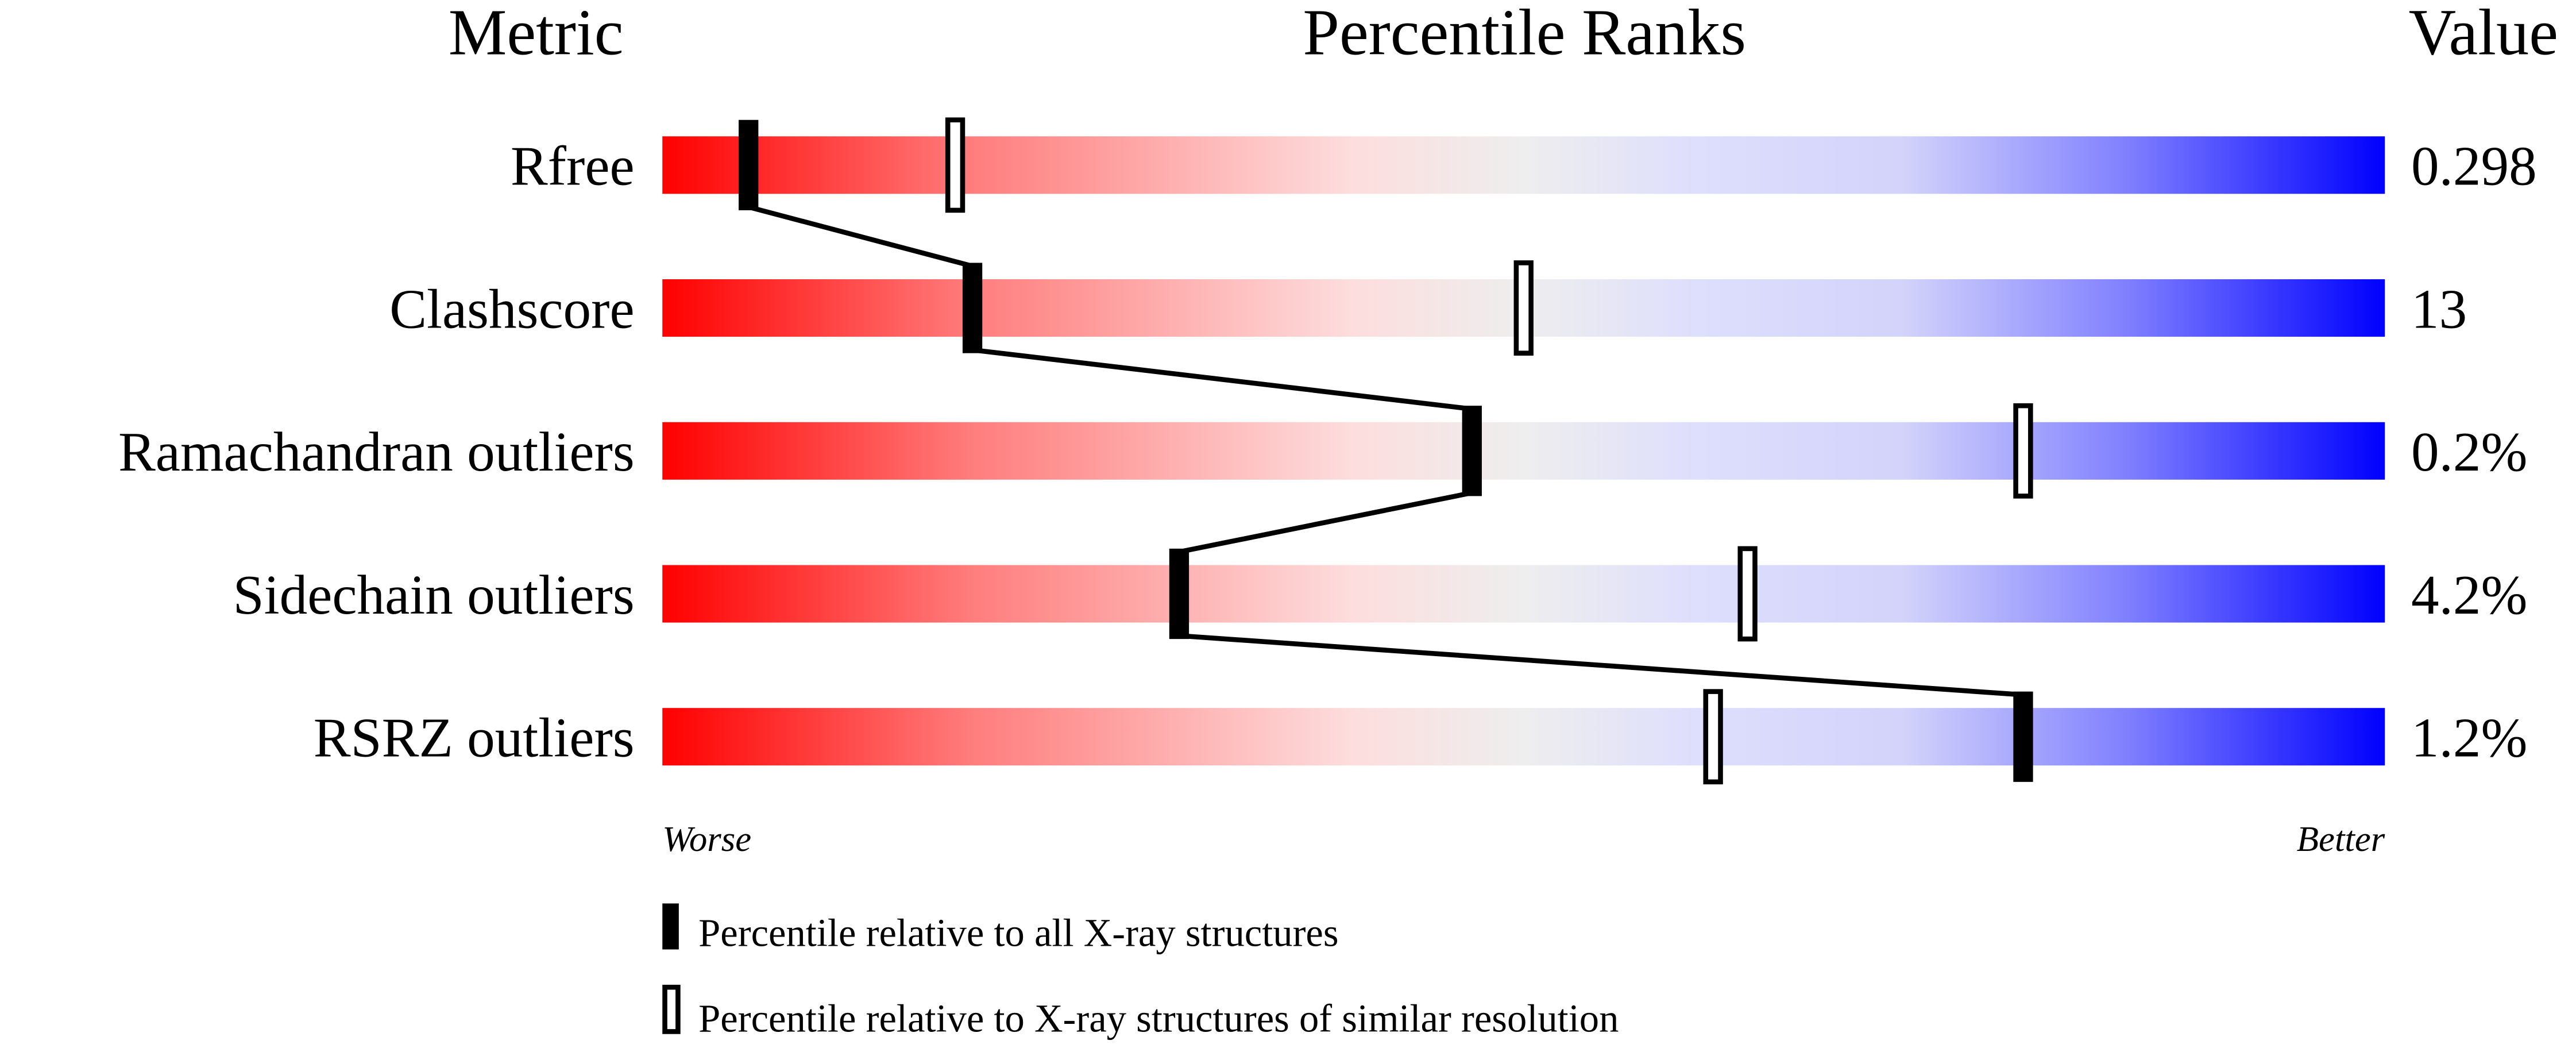 This screenshot has width=2576, height=1048. What do you see at coordinates (2469, 738) in the screenshot?
I see `metric-value: 1.2%` at bounding box center [2469, 738].